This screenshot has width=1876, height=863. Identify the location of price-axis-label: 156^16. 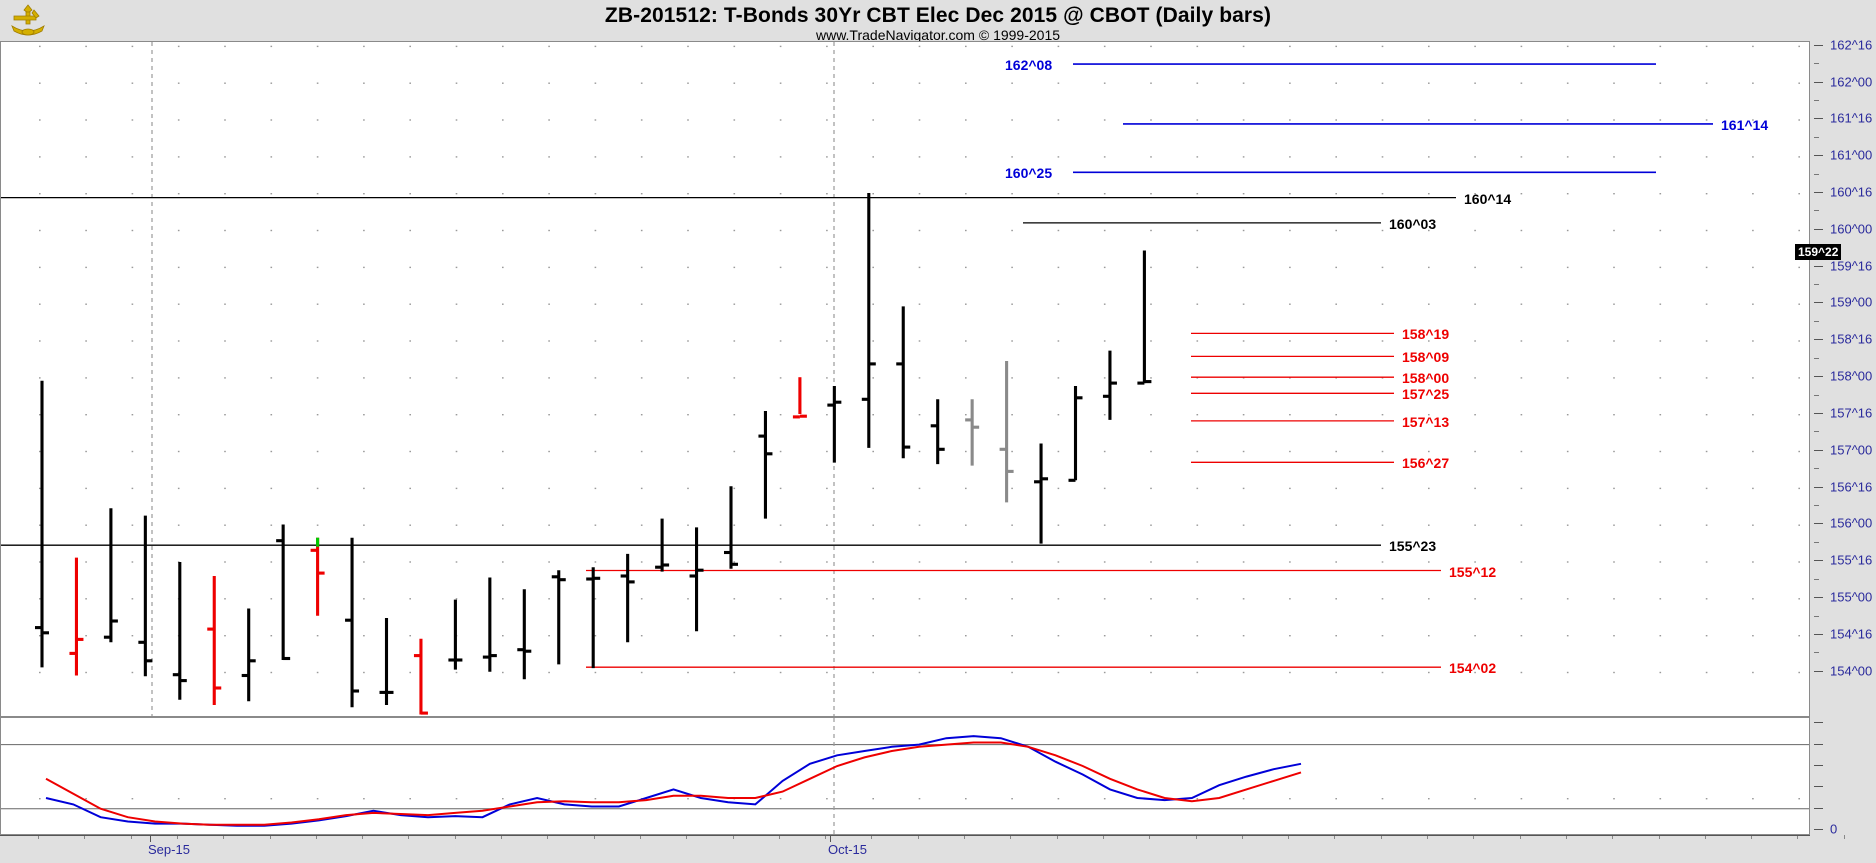
(1851, 487).